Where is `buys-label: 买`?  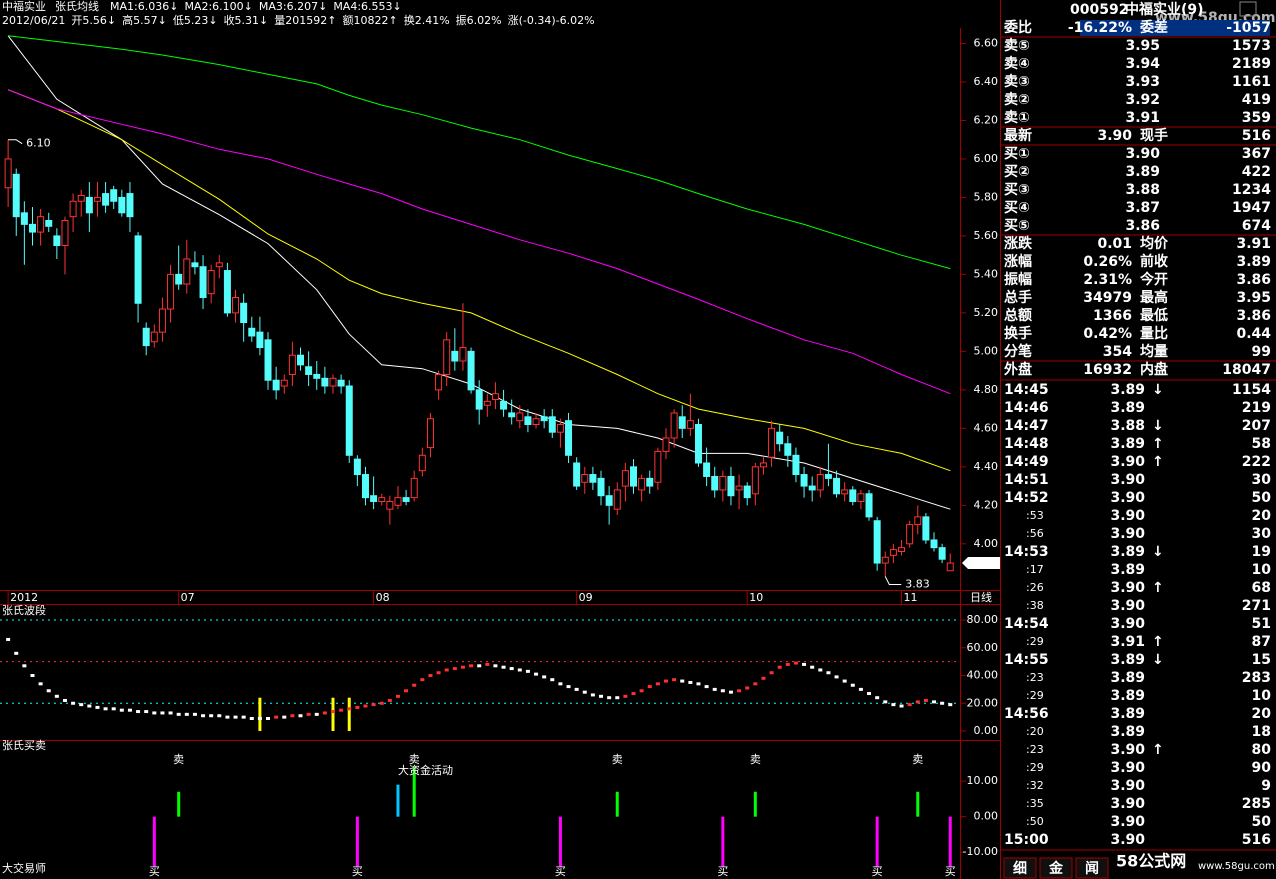 buys-label: 买 is located at coordinates (560, 871).